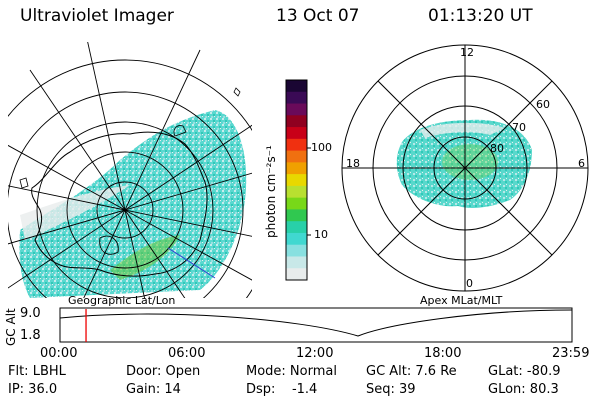  What do you see at coordinates (461, 300) in the screenshot?
I see `right-map-caption: Apex MLat/MLT` at bounding box center [461, 300].